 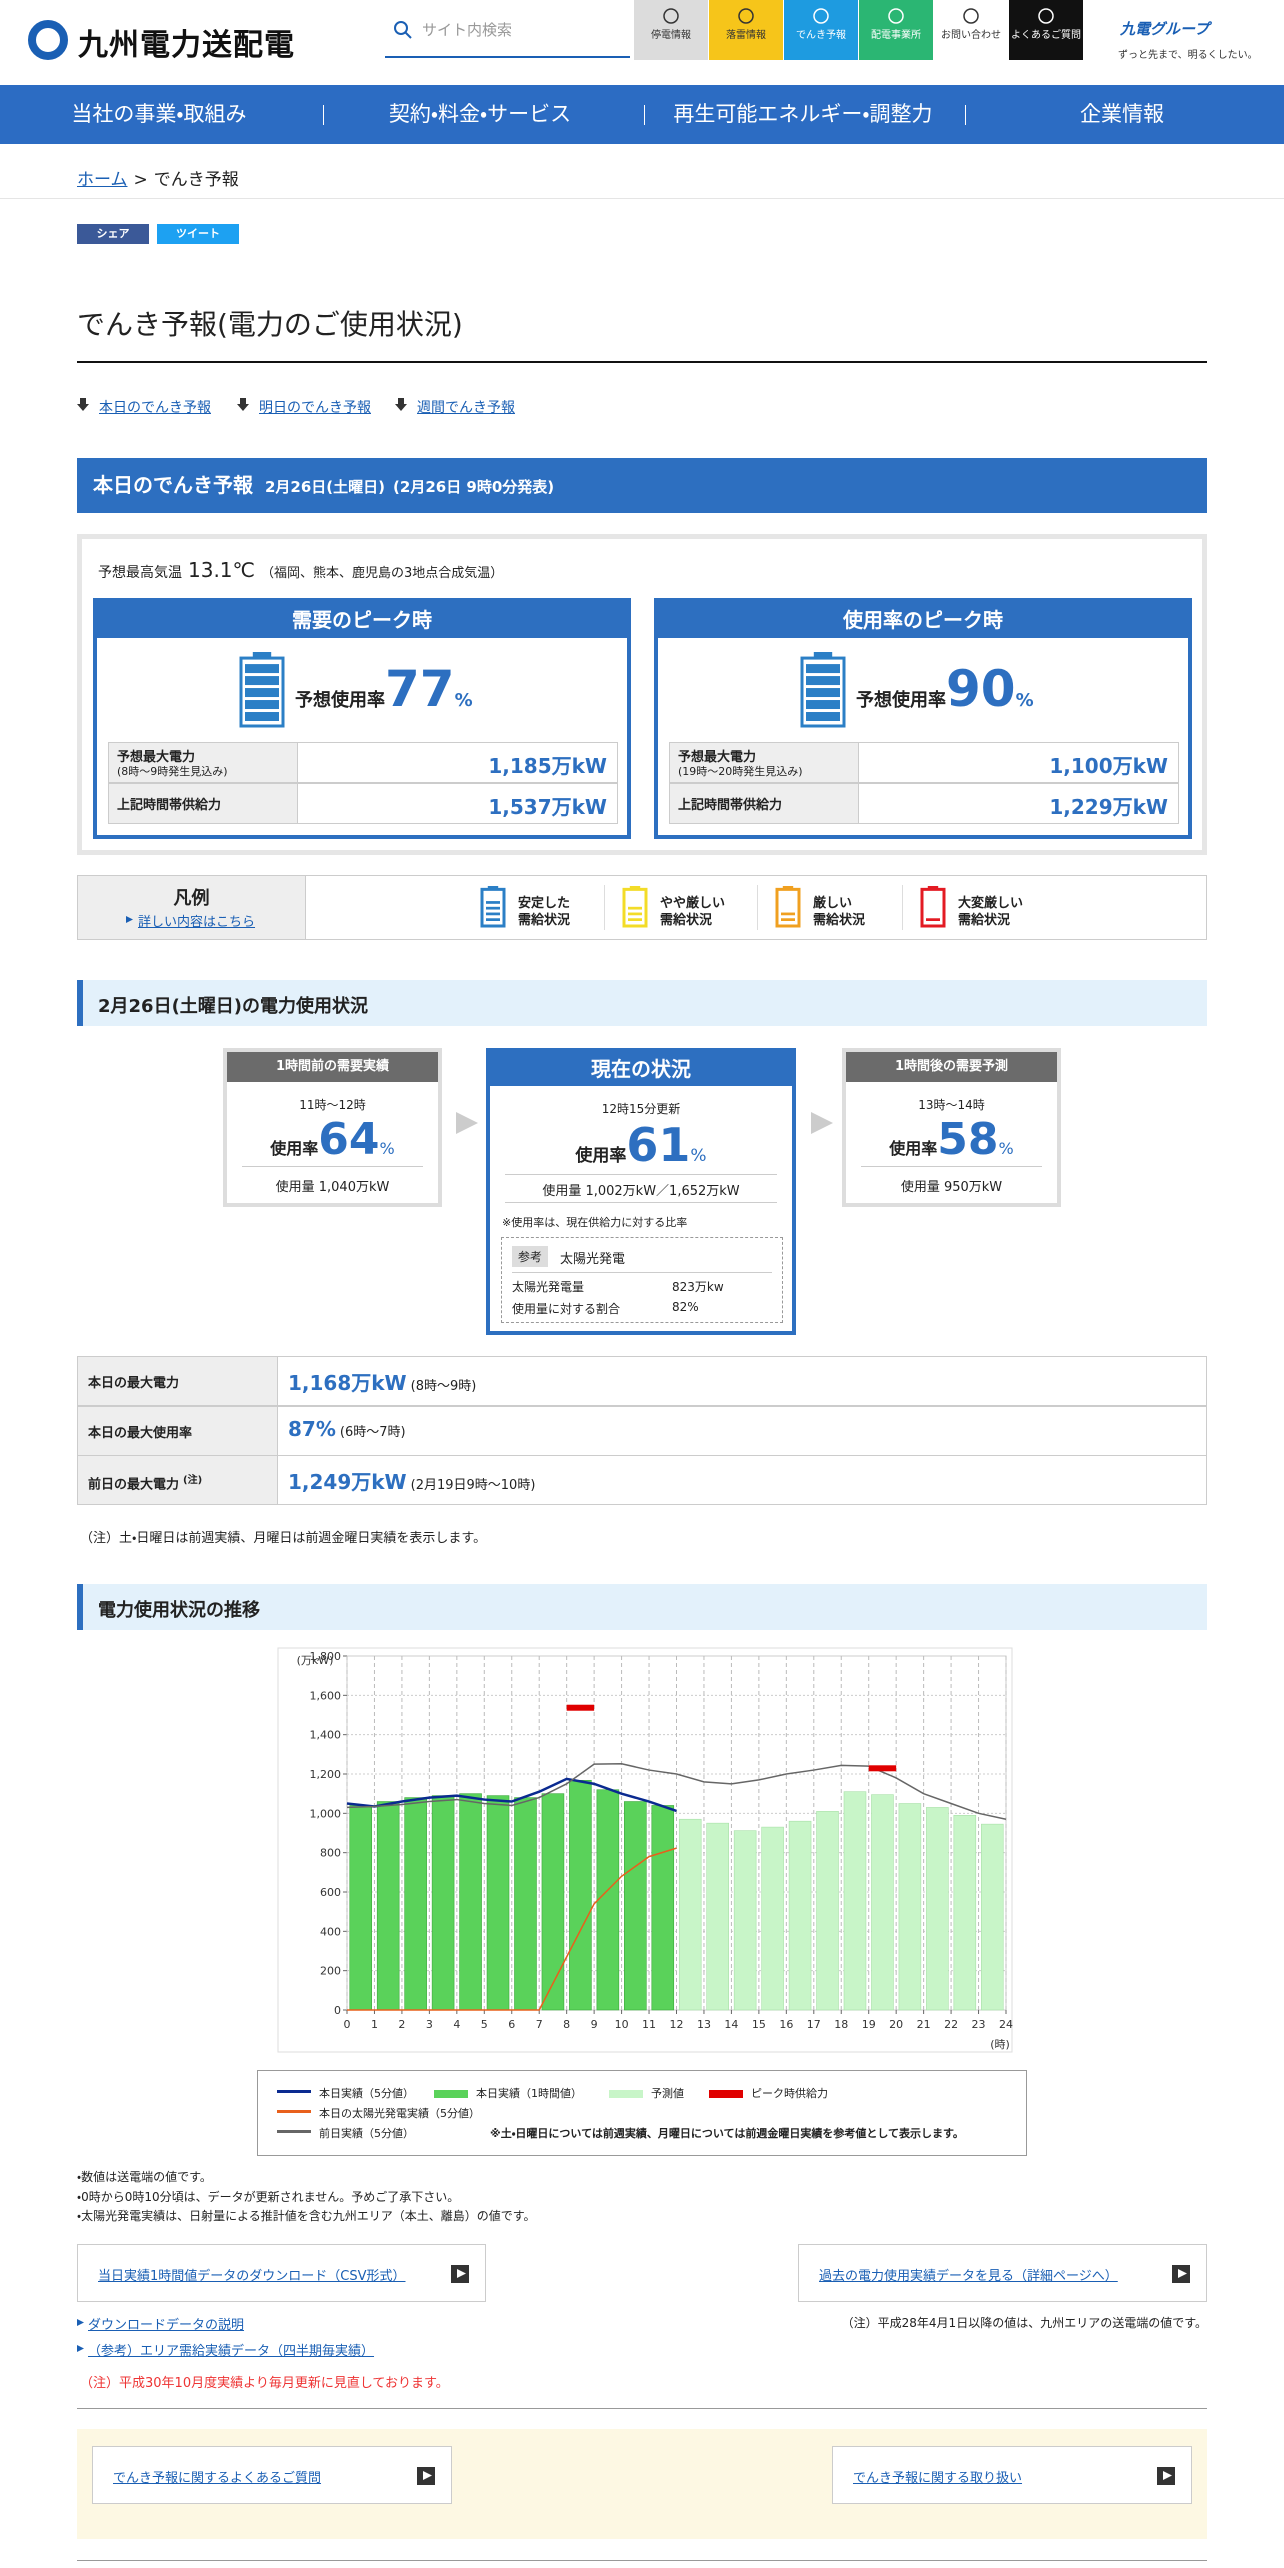 I want to click on link-button: 当日実績1時間値データのダウンロード（CSV形式）, so click(x=281, y=2273).